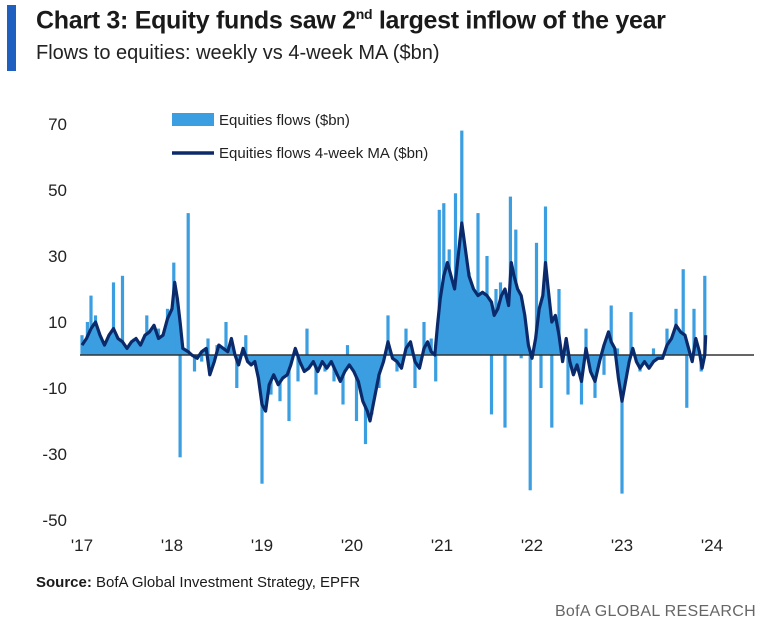 The image size is (763, 633). Describe the element at coordinates (196, 20) in the screenshot. I see `chart-title-main: Chart 3: Equity funds saw 2` at that location.